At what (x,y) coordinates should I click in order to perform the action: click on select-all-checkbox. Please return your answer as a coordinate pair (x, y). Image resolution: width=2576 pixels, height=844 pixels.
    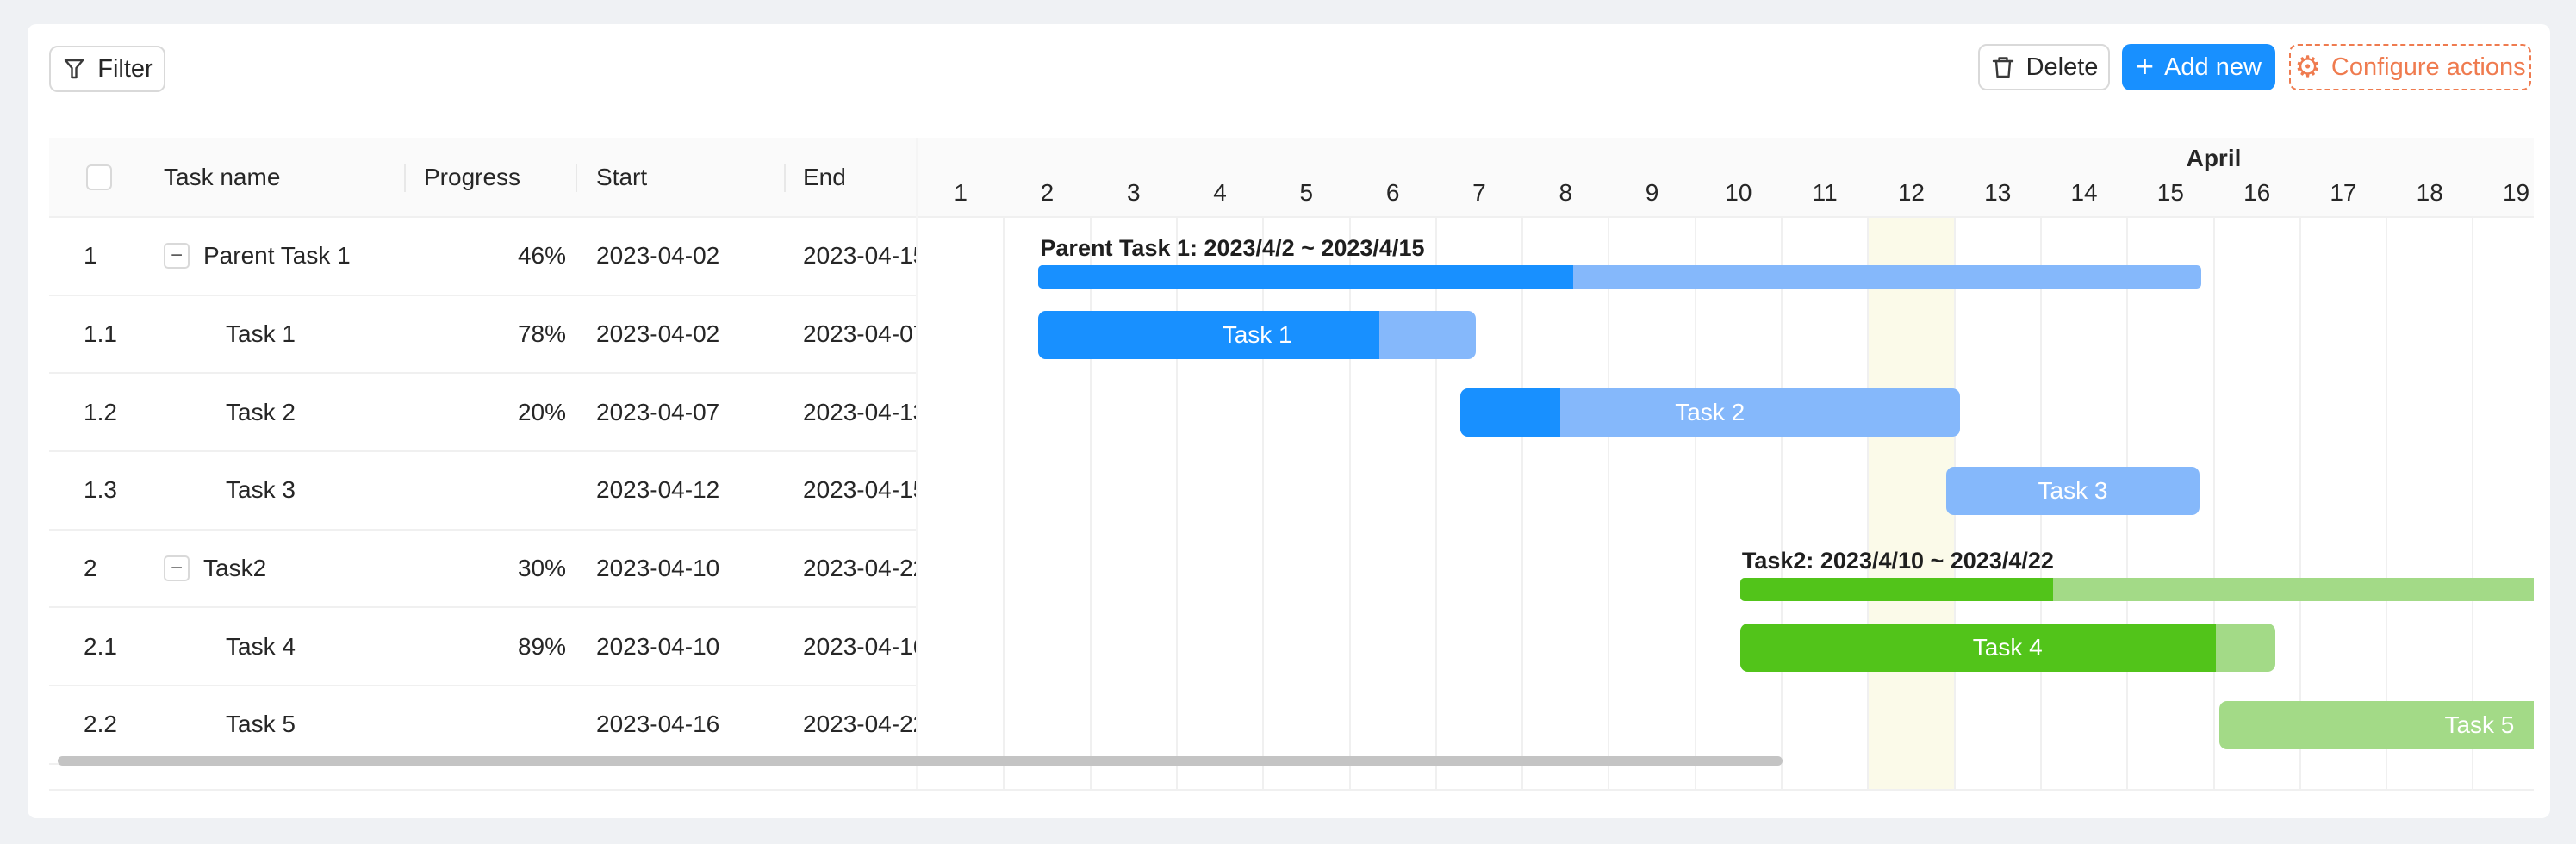
    Looking at the image, I should click on (99, 177).